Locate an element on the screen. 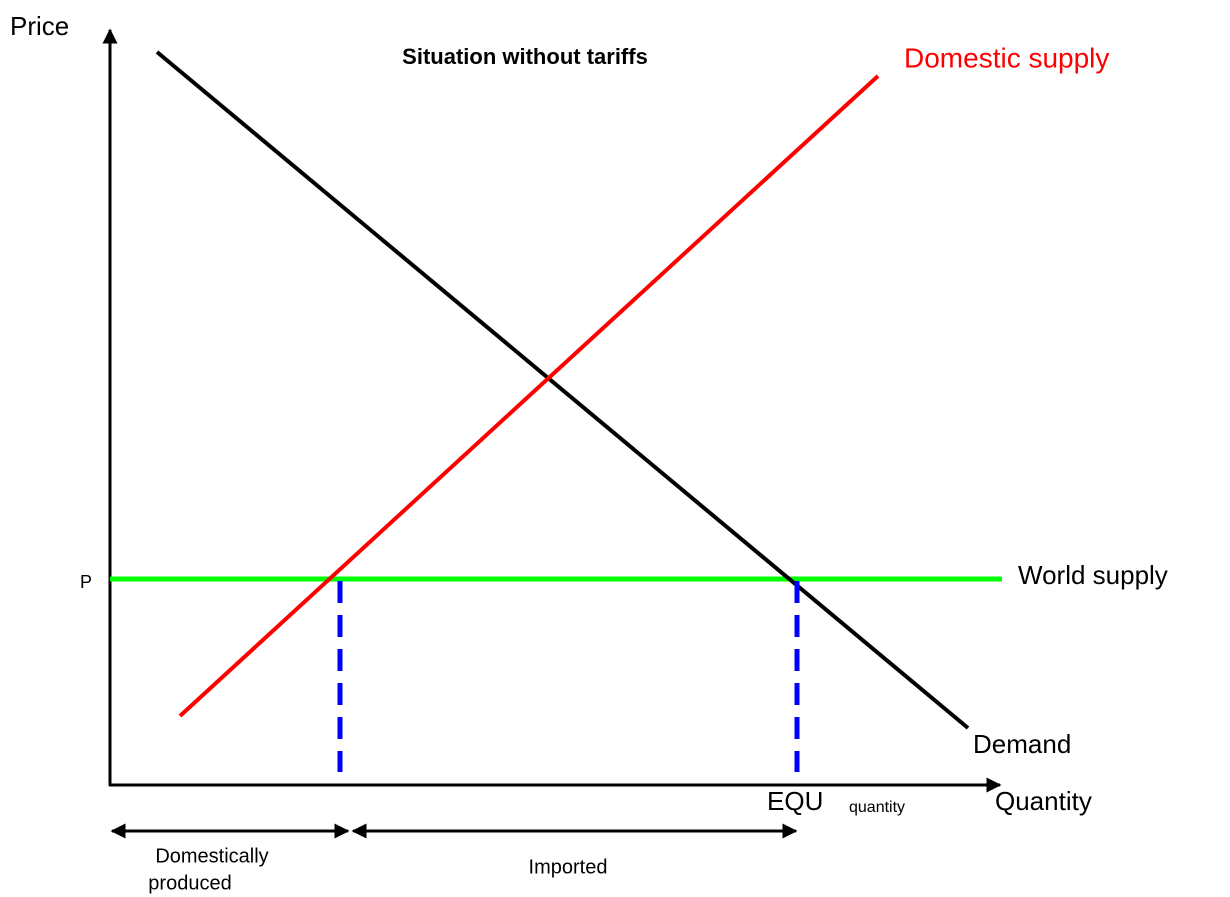  range-label: Imported is located at coordinates (568, 867).